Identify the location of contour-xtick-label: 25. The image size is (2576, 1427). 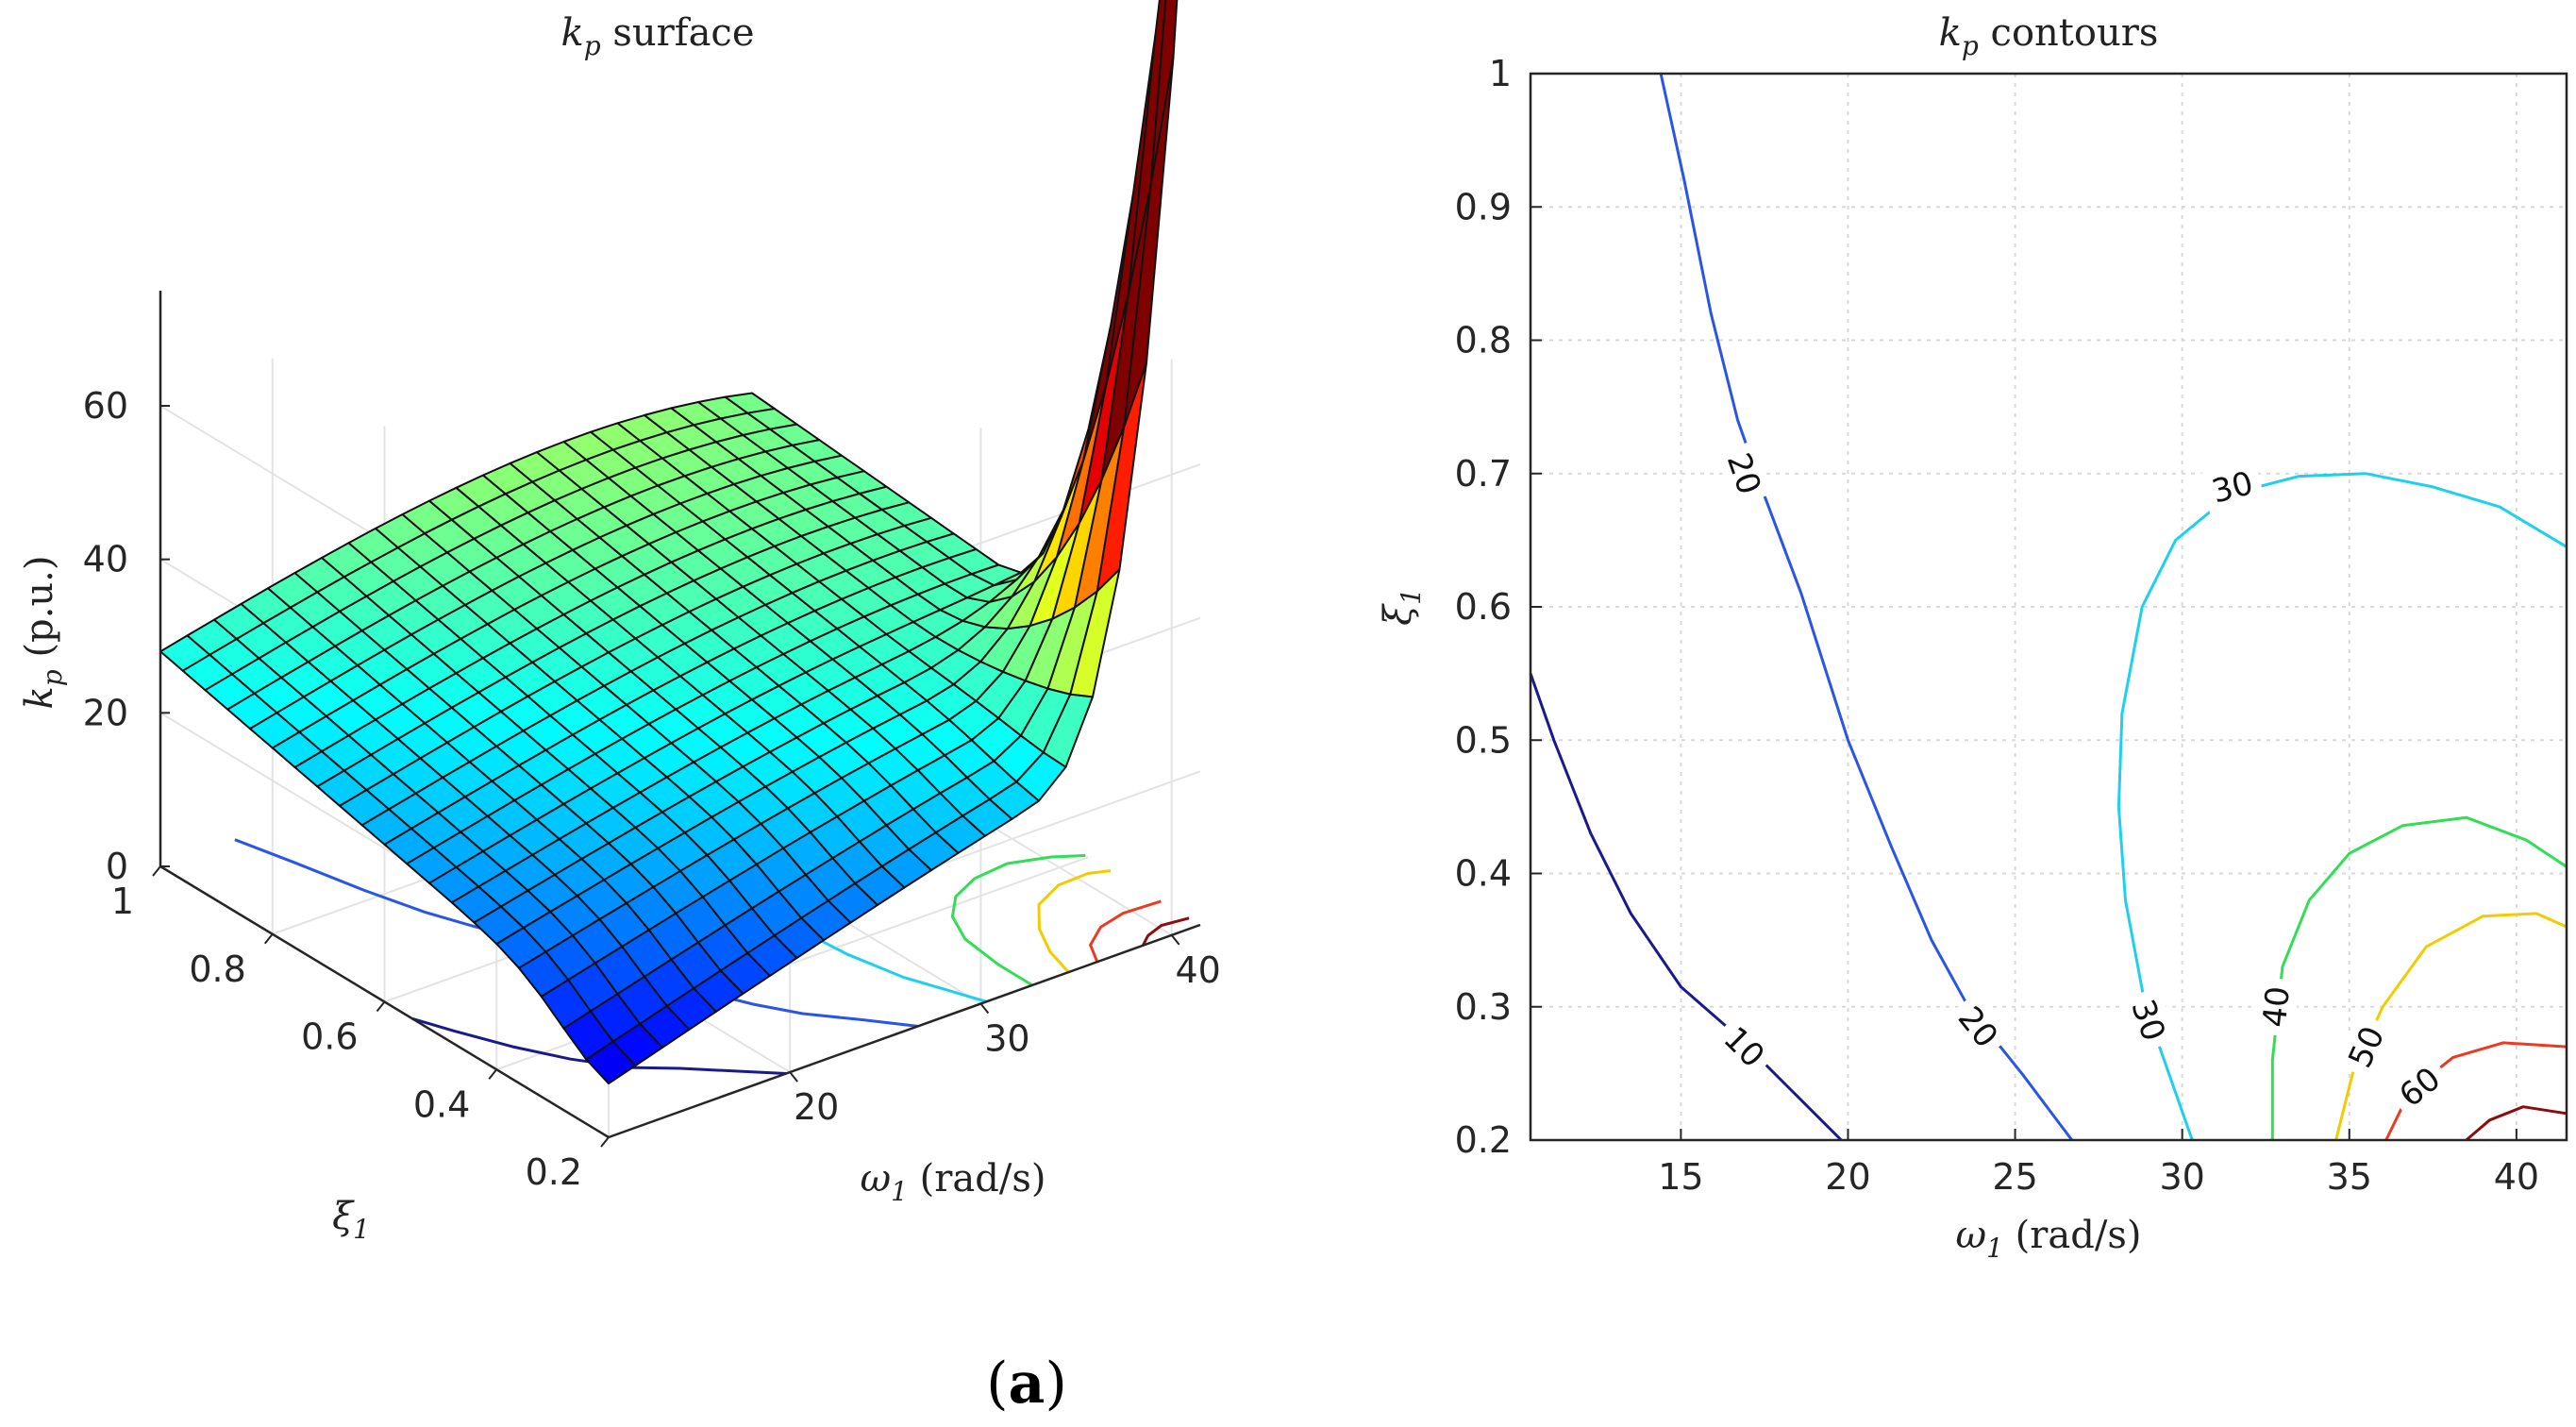
(2014, 1177).